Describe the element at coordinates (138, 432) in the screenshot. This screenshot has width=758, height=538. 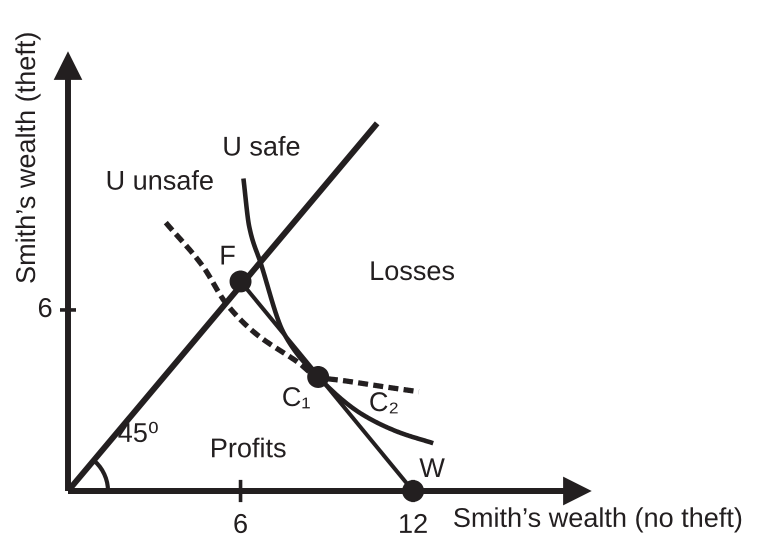
I see `annotation: 45⁰` at that location.